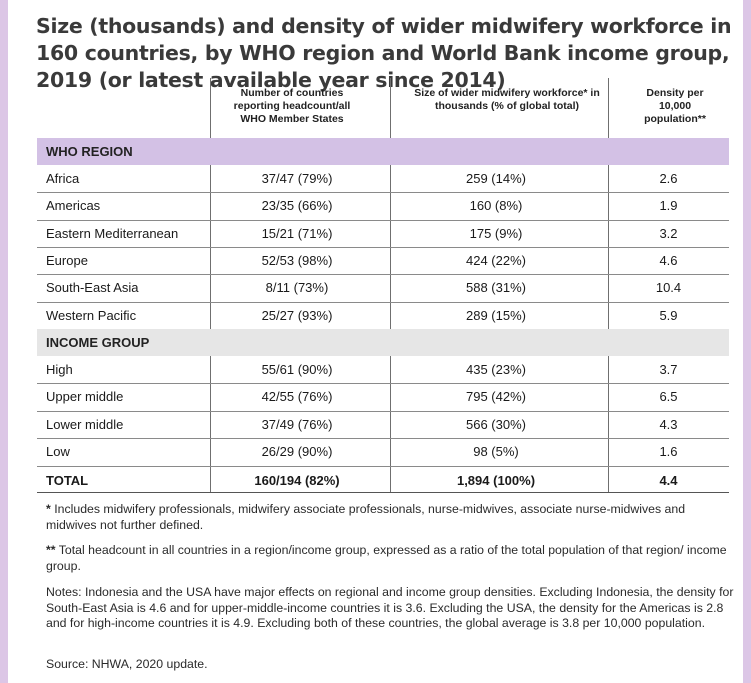  I want to click on row-label: Western Pacific, so click(91, 315).